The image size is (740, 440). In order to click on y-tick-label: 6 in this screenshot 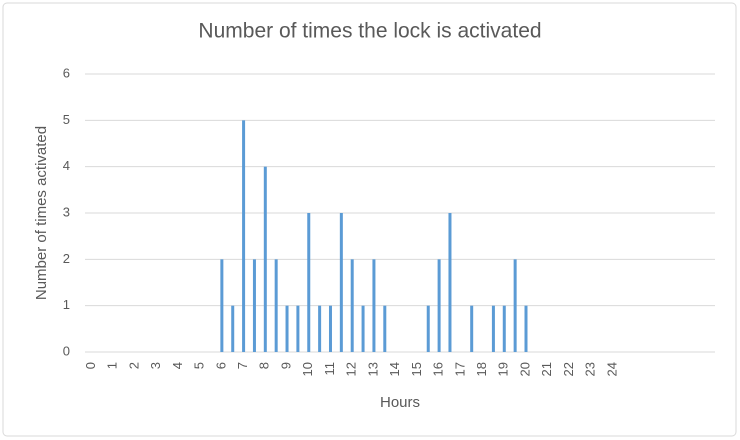, I will do `click(66, 72)`.